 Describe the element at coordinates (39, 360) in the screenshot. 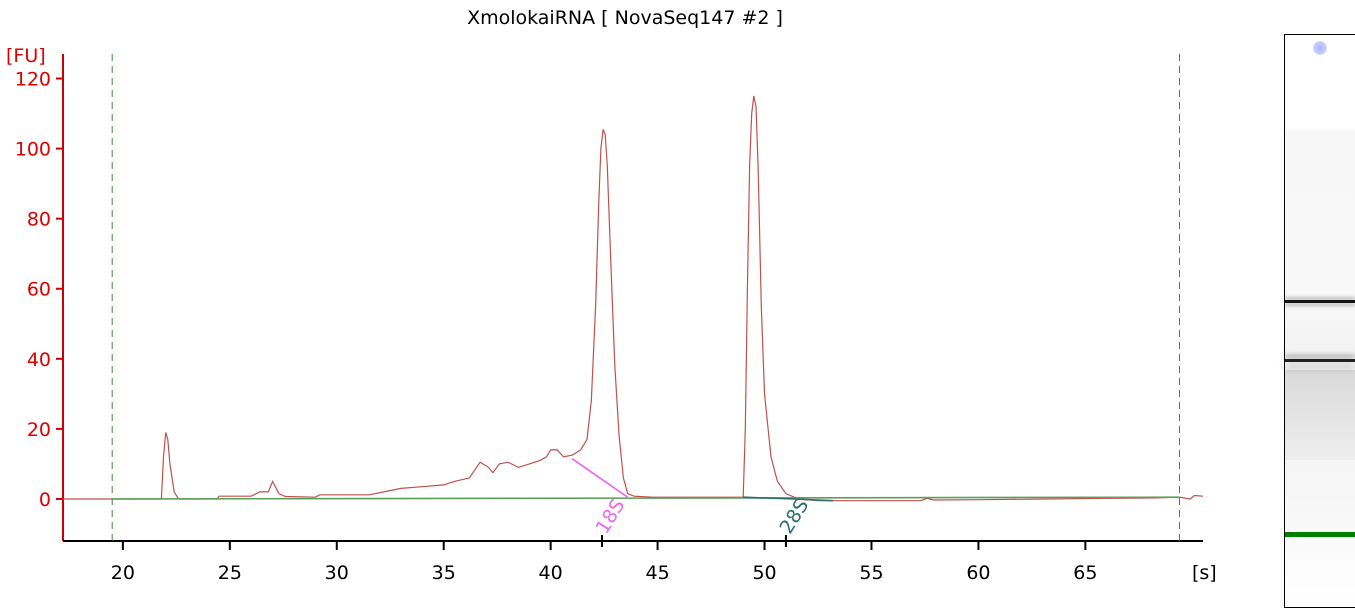

I see `y-tick-label: 40` at that location.